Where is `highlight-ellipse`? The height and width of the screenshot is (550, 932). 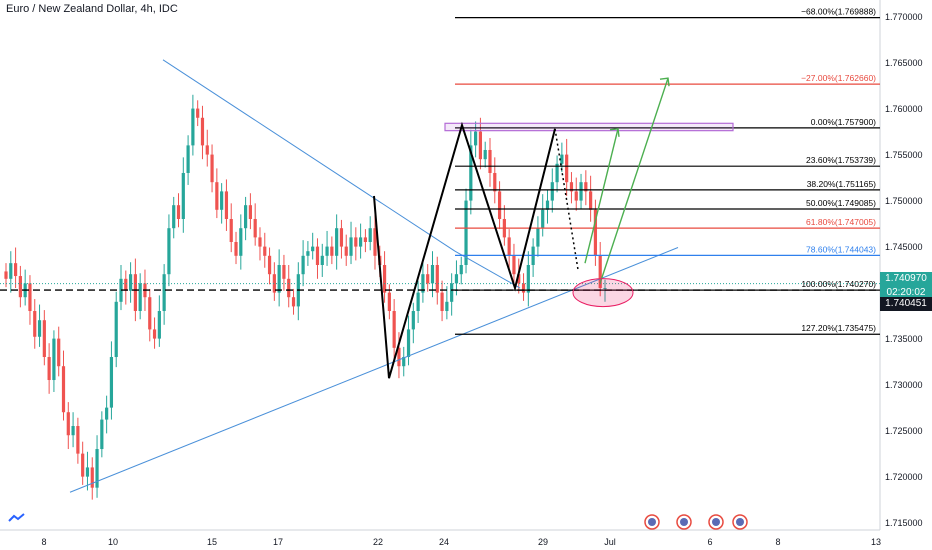 highlight-ellipse is located at coordinates (603, 293).